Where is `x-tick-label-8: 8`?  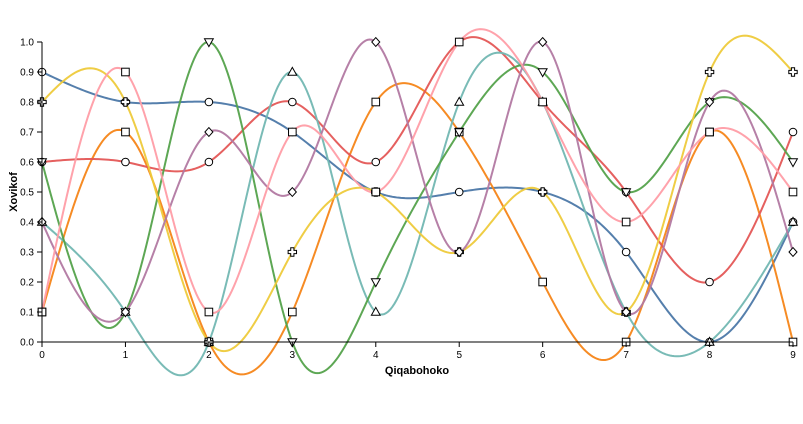
x-tick-label-8: 8 is located at coordinates (710, 355).